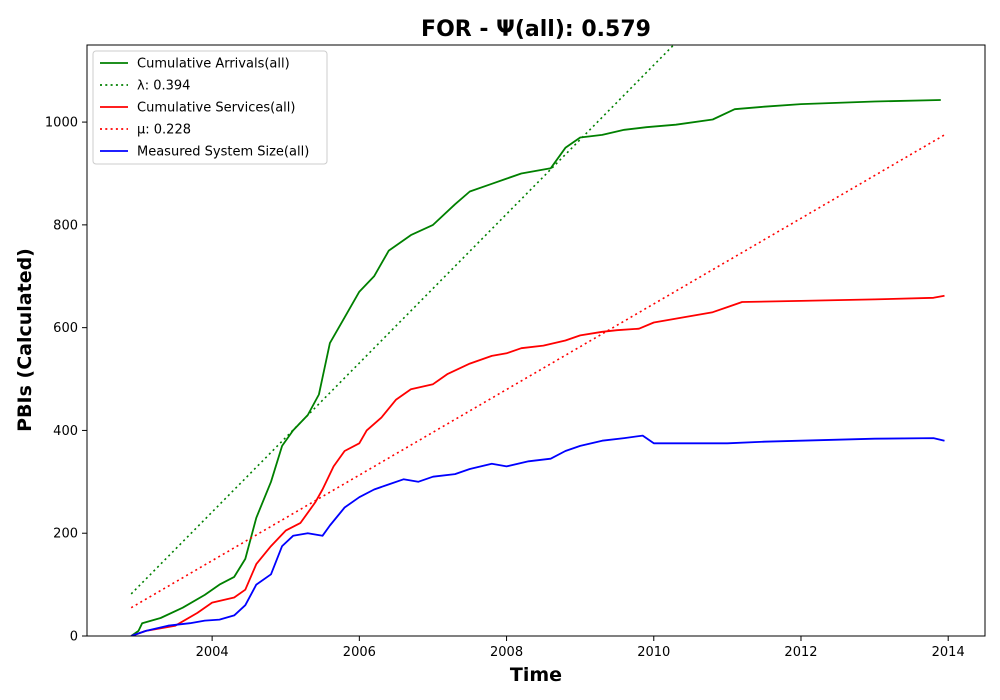  I want to click on y-tick-label: 400, so click(65, 431).